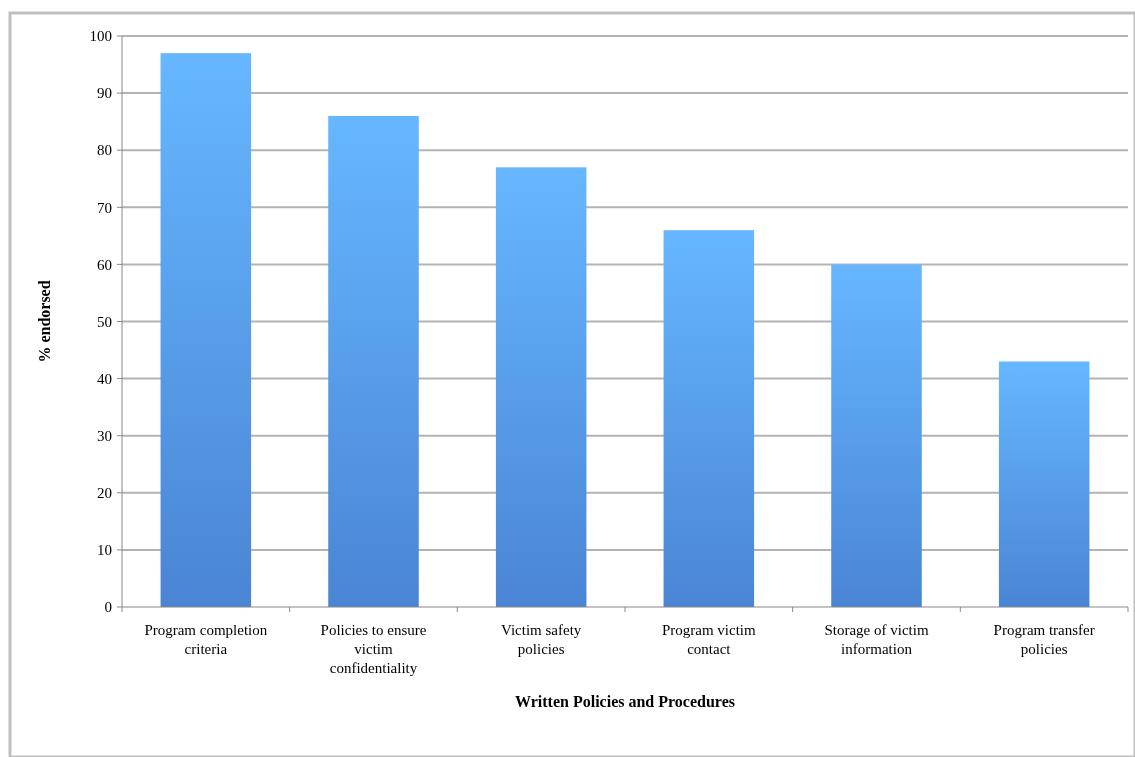 The height and width of the screenshot is (757, 1135). What do you see at coordinates (104, 93) in the screenshot?
I see `y-tick-label: 90` at bounding box center [104, 93].